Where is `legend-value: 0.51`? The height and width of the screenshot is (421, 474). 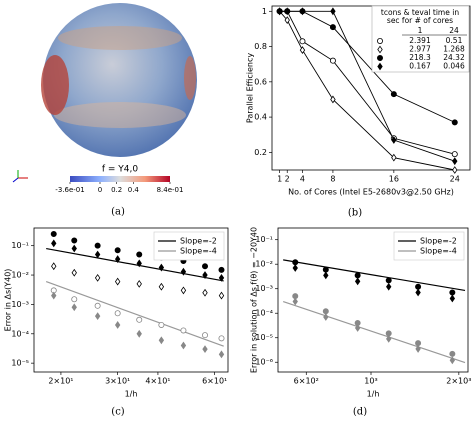
legend-value: 0.51 is located at coordinates (454, 40).